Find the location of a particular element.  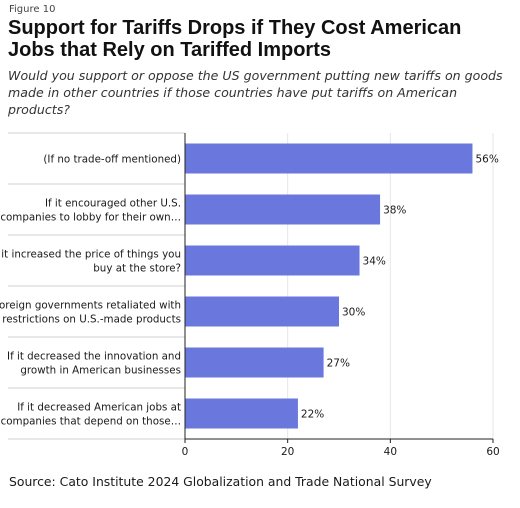

value-label: 56% is located at coordinates (486, 160).